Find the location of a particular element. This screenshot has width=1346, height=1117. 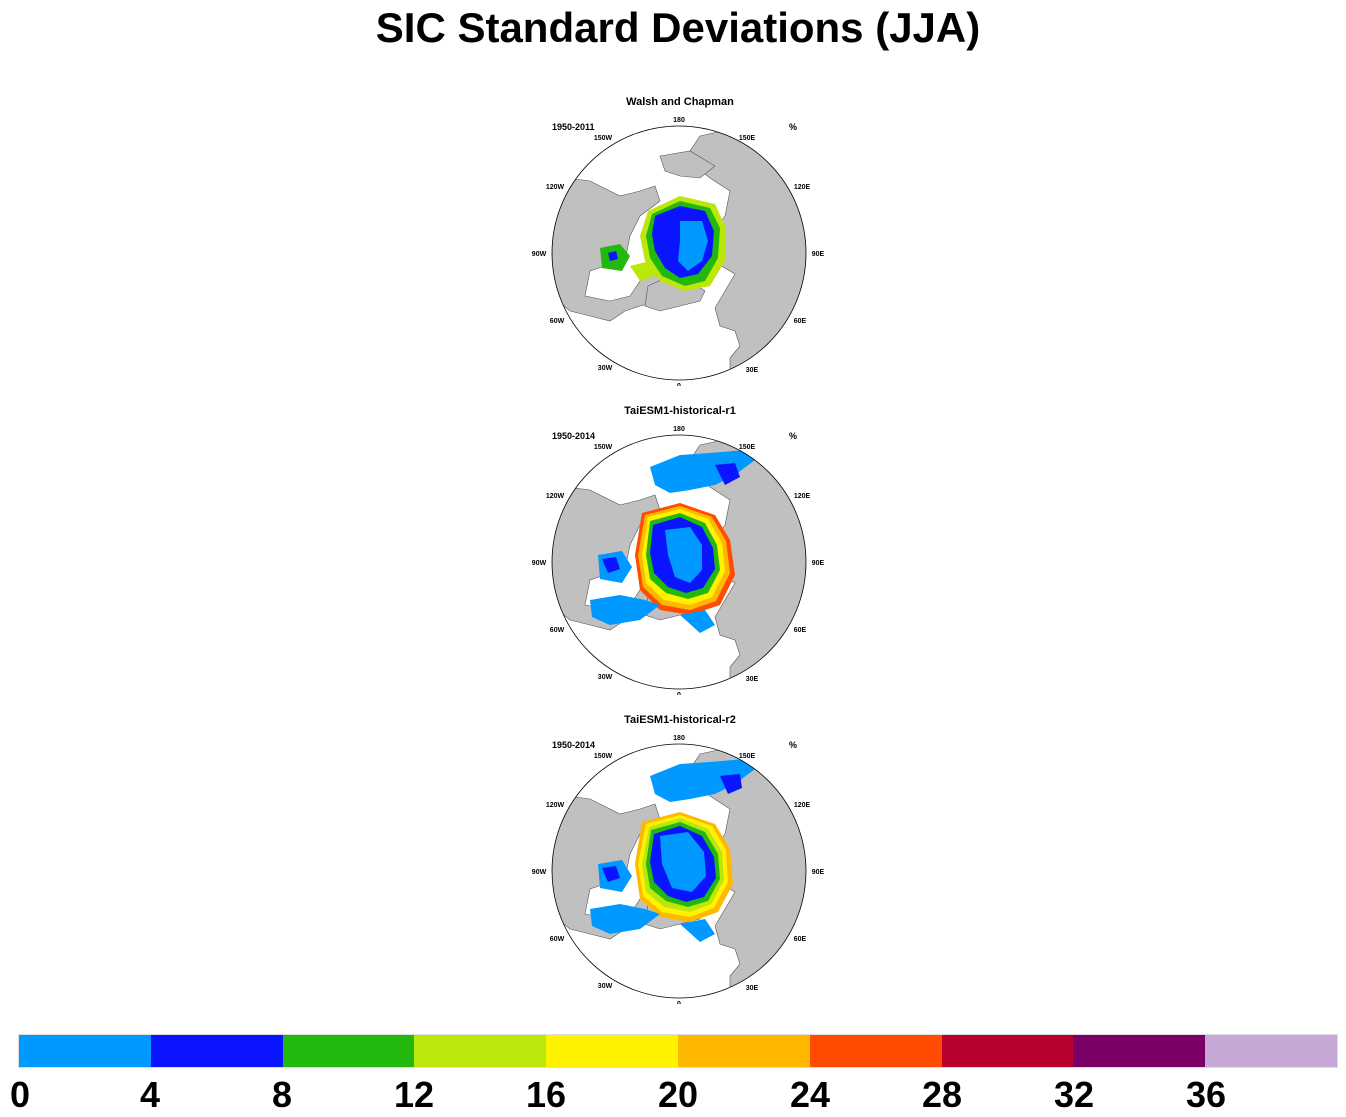

colorbar-tick-label: 24 is located at coordinates (810, 1094).